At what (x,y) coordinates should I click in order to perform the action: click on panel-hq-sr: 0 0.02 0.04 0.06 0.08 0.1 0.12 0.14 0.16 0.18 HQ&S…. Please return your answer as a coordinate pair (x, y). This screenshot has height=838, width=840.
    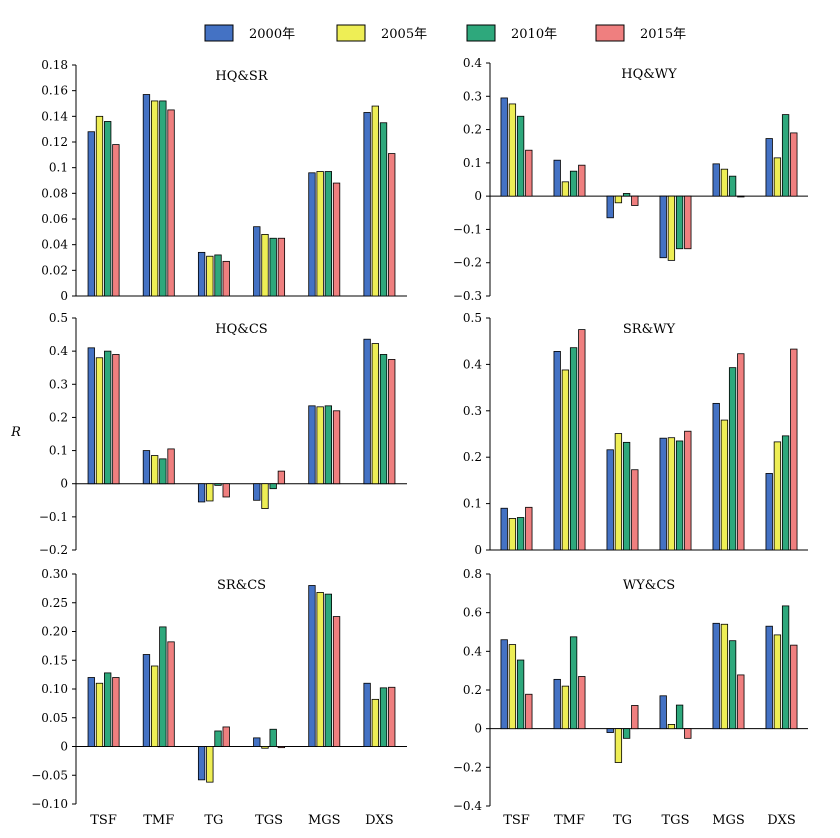
    Looking at the image, I should click on (224, 180).